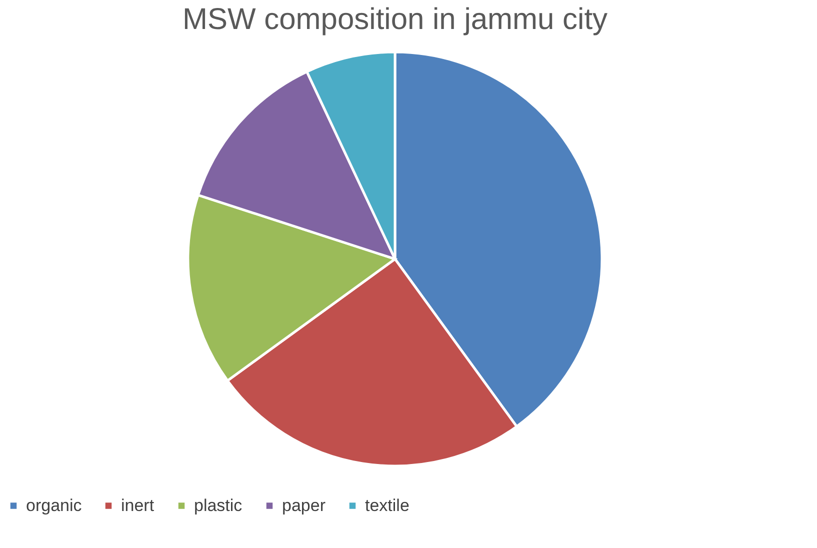 This screenshot has width=817, height=548. Describe the element at coordinates (54, 505) in the screenshot. I see `legend-label: organic` at that location.